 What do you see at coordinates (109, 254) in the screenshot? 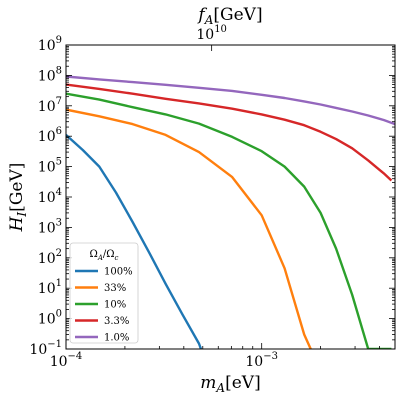
I see `legend-title-mid: /Ω` at bounding box center [109, 254].